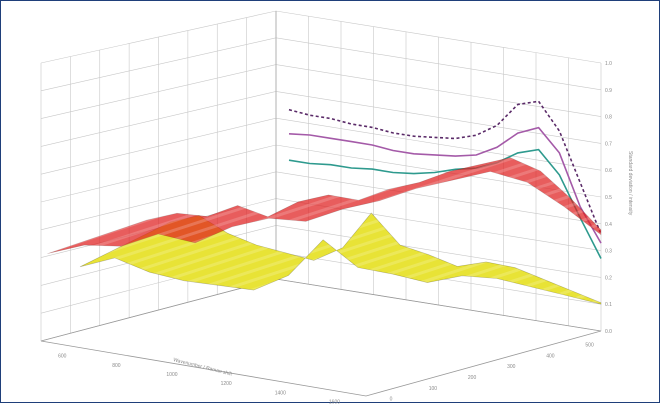  I want to click on x-tick-label: 1000, so click(171, 375).